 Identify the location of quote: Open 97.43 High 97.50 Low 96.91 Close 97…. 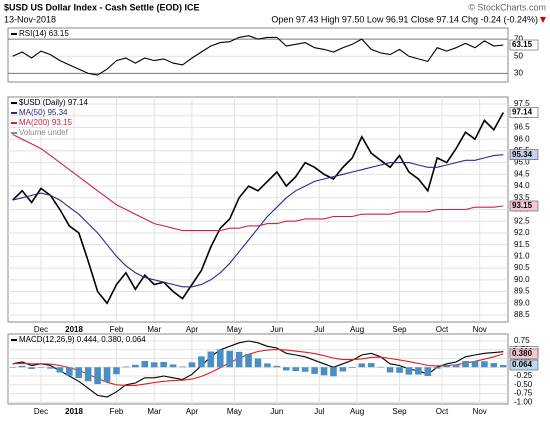
(404, 19).